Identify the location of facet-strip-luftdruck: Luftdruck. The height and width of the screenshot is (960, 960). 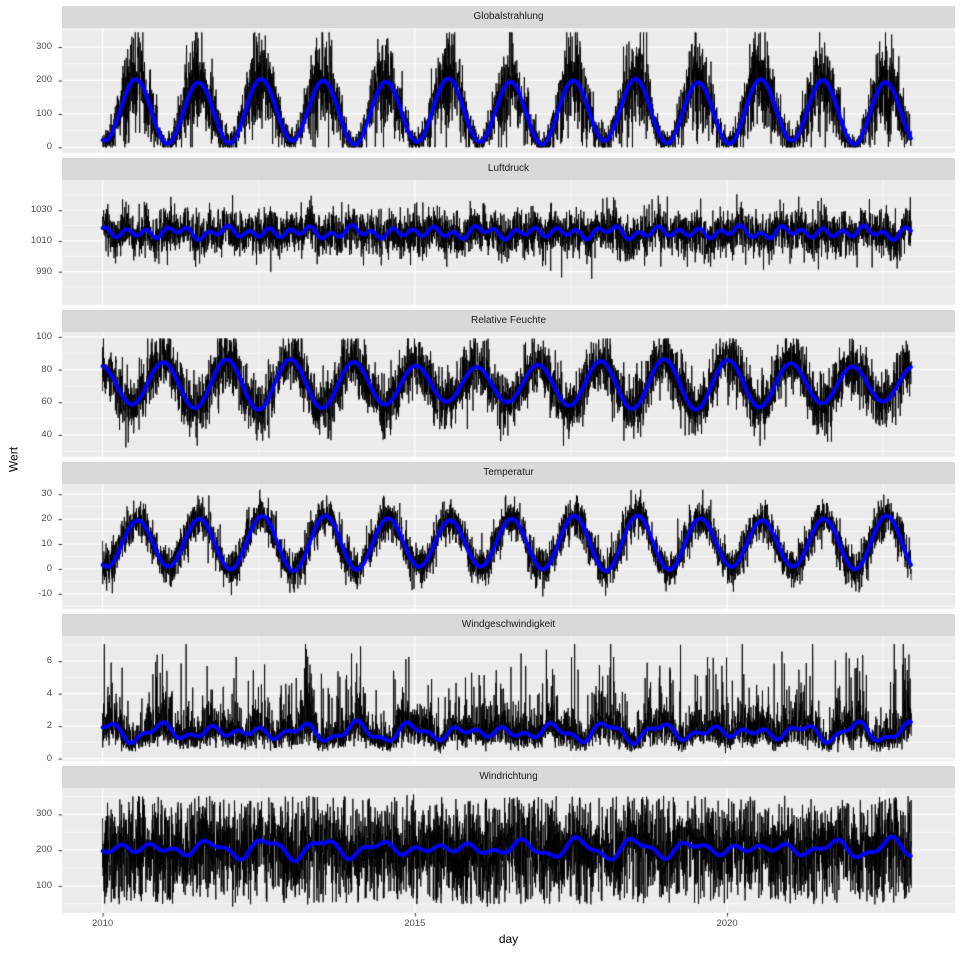
(508, 169).